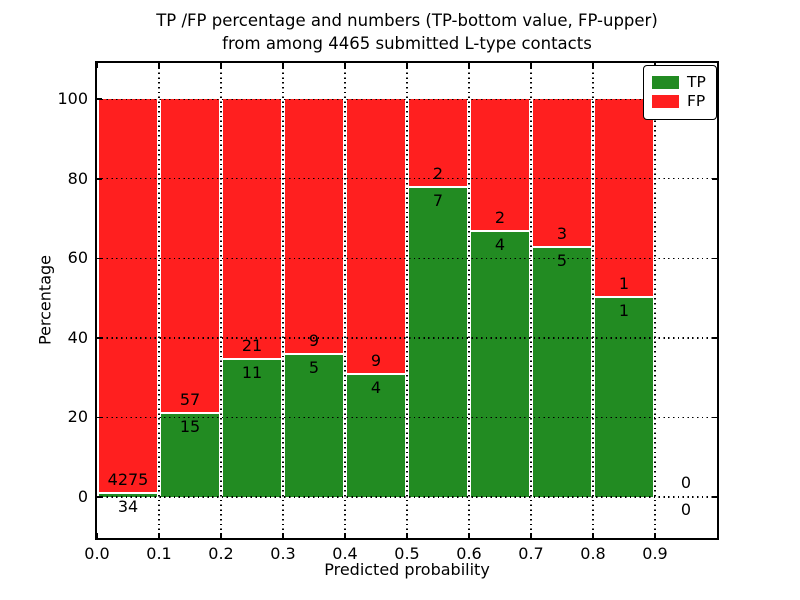 The width and height of the screenshot is (800, 600). Describe the element at coordinates (77, 337) in the screenshot. I see `y-tick-label: 40` at that location.